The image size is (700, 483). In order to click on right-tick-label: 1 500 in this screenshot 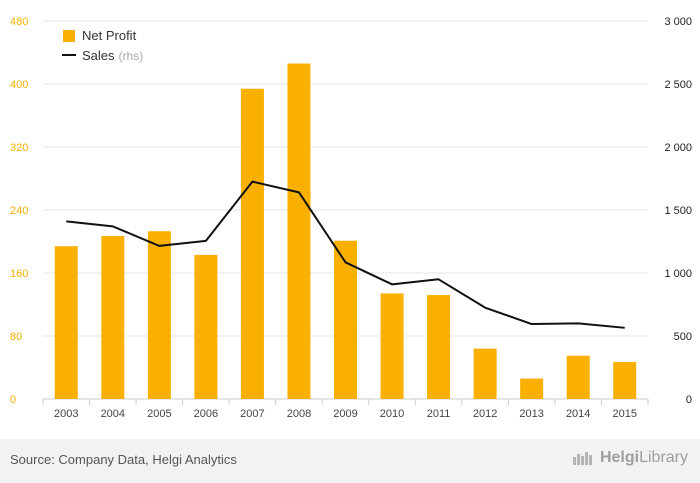, I will do `click(678, 211)`.